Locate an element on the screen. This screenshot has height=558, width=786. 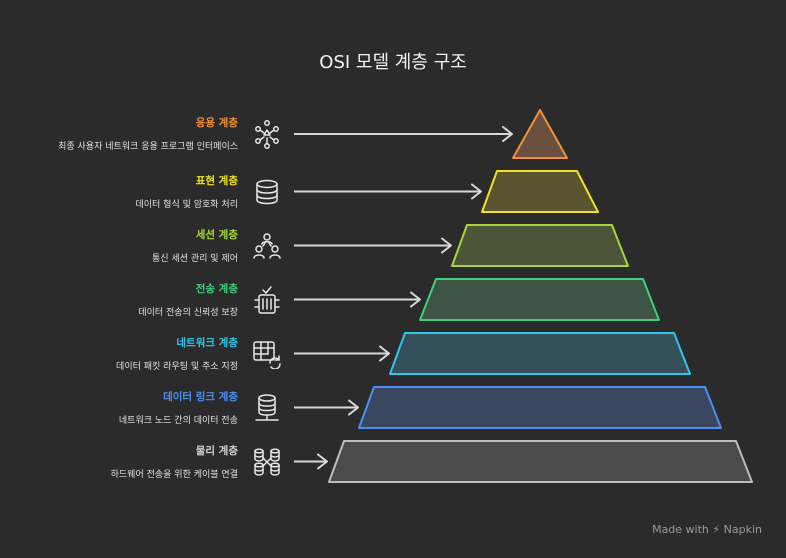
database-icon is located at coordinates (267, 192).